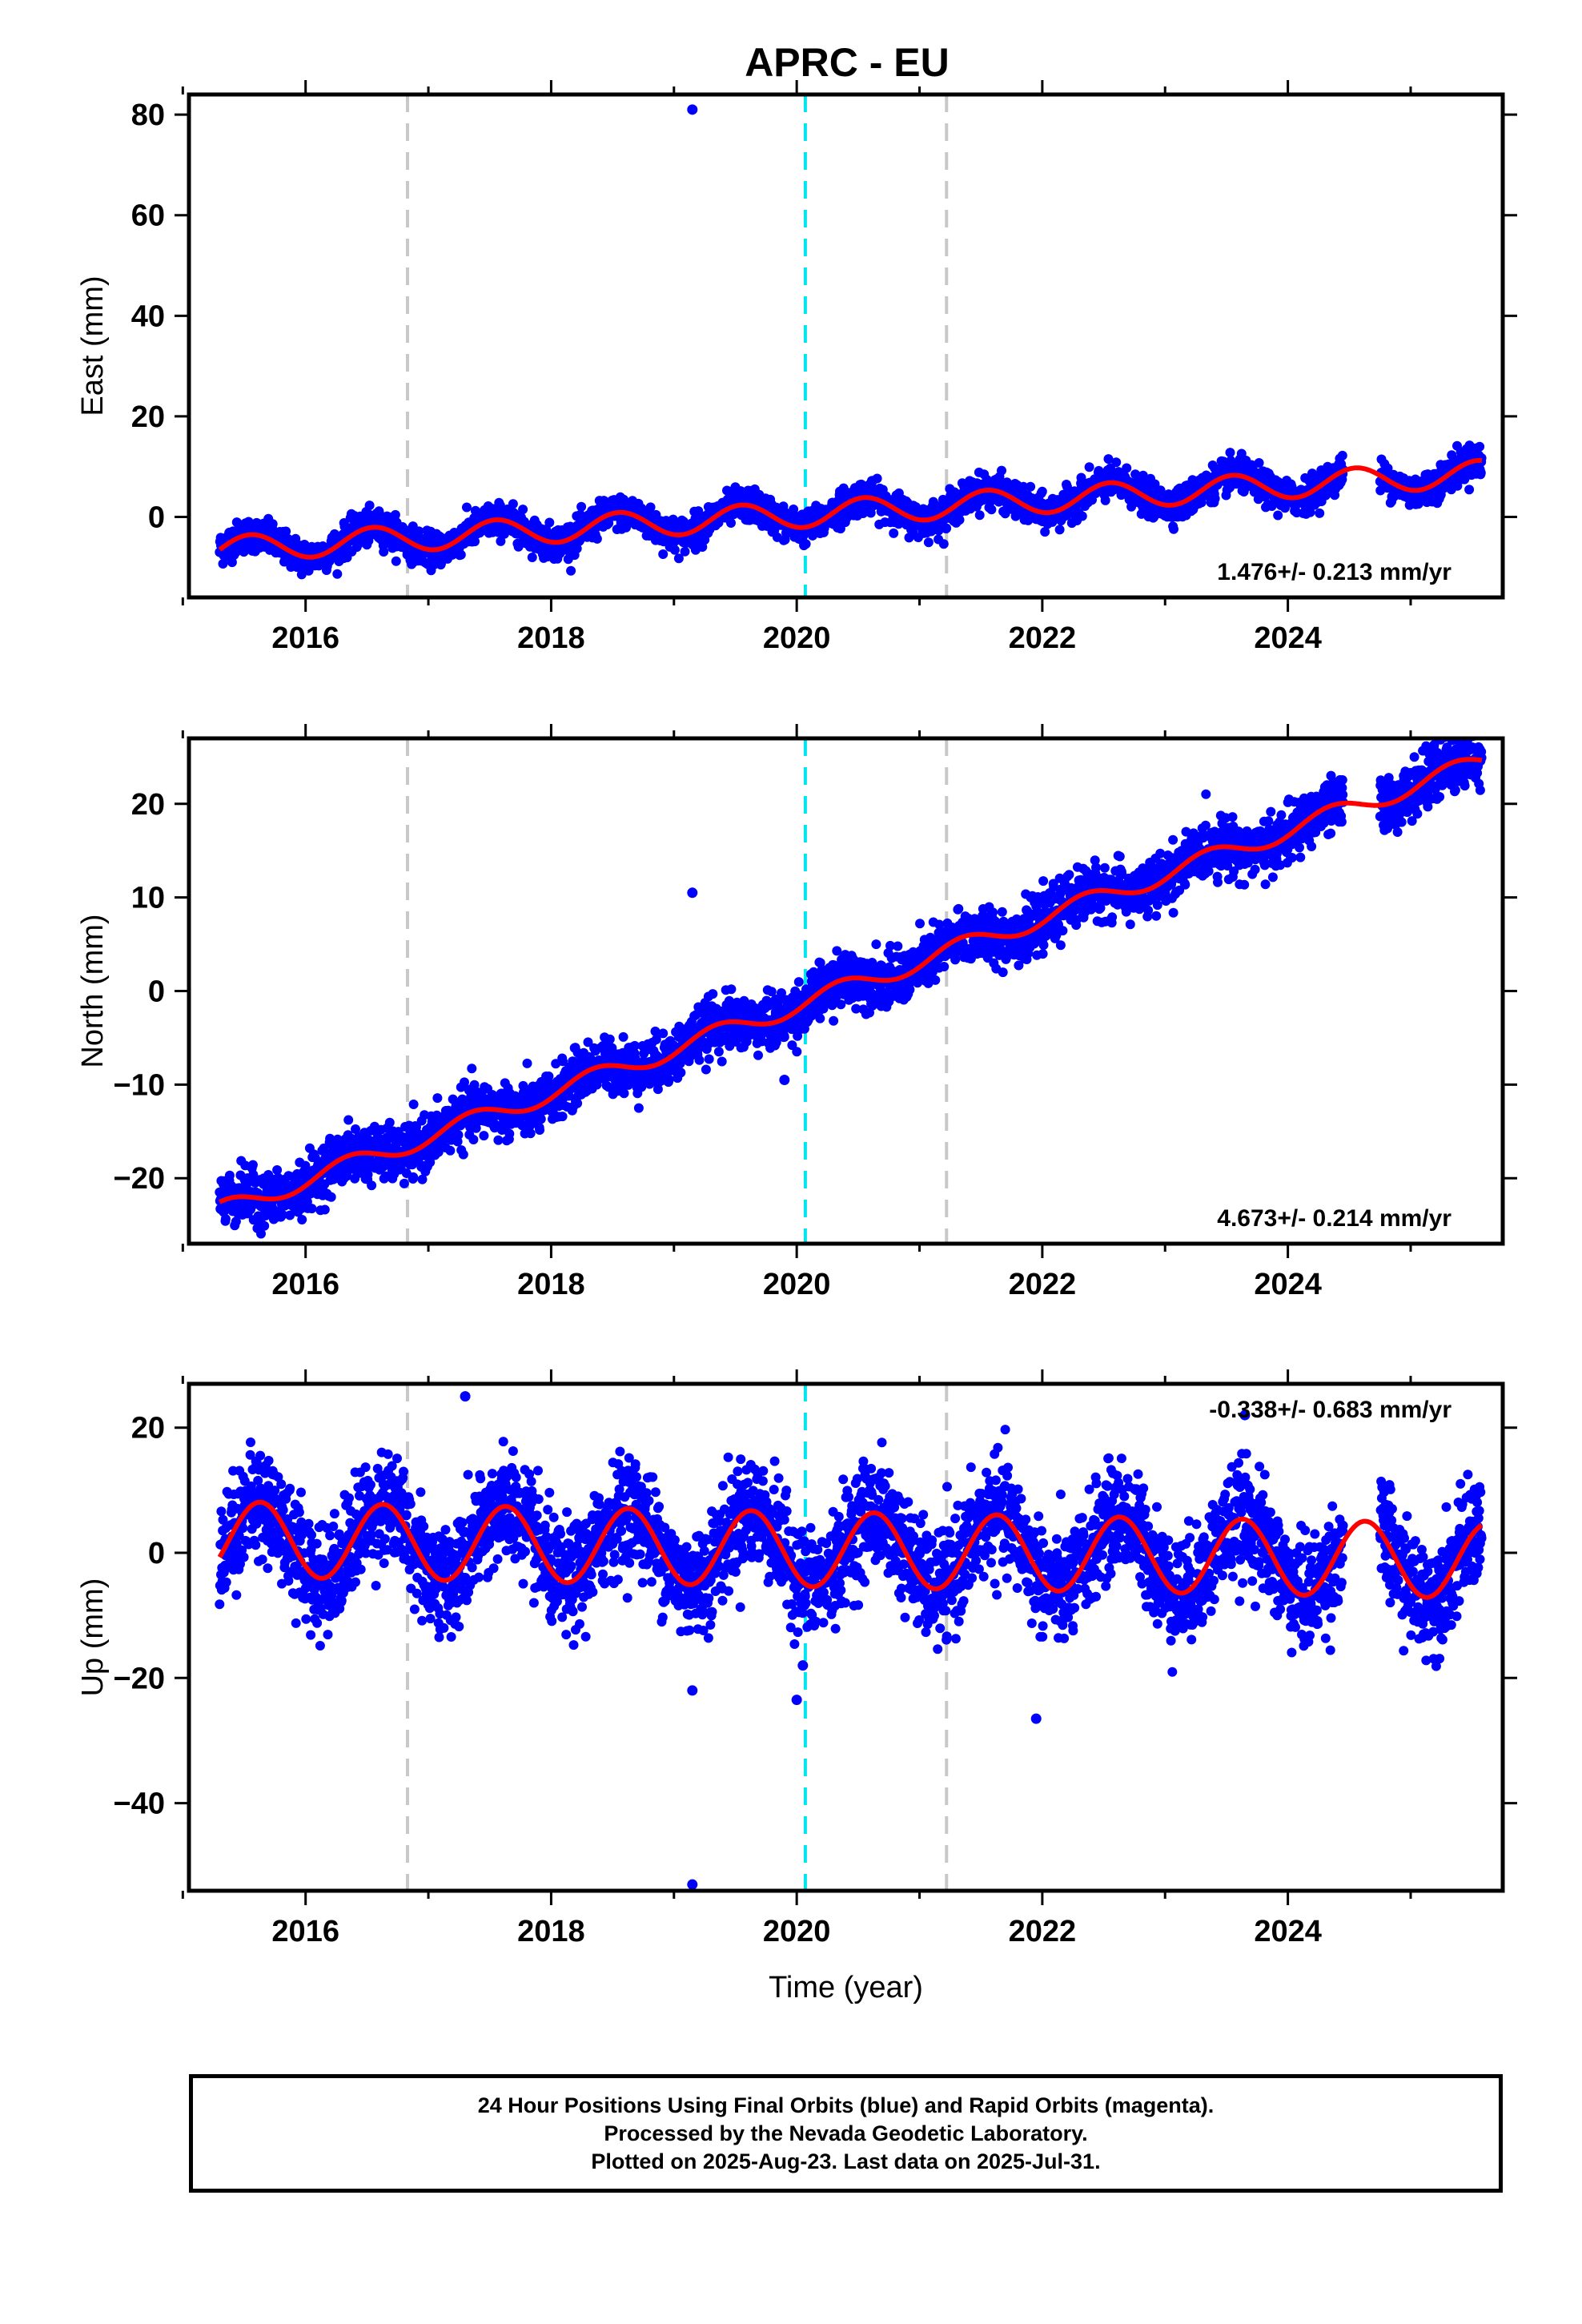  What do you see at coordinates (148, 417) in the screenshot?
I see `y-tick-label: 20` at bounding box center [148, 417].